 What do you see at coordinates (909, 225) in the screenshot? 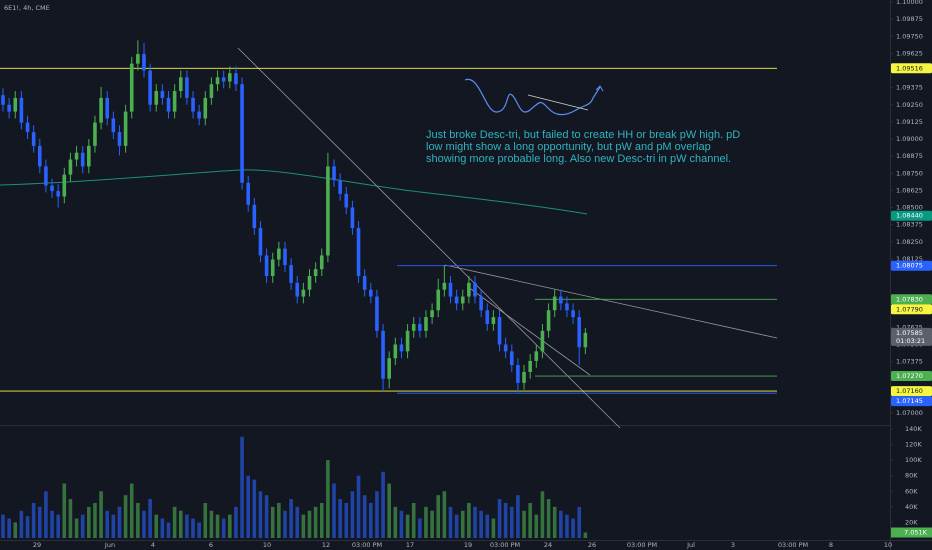
I see `y-tick-label: 1.08375` at bounding box center [909, 225].